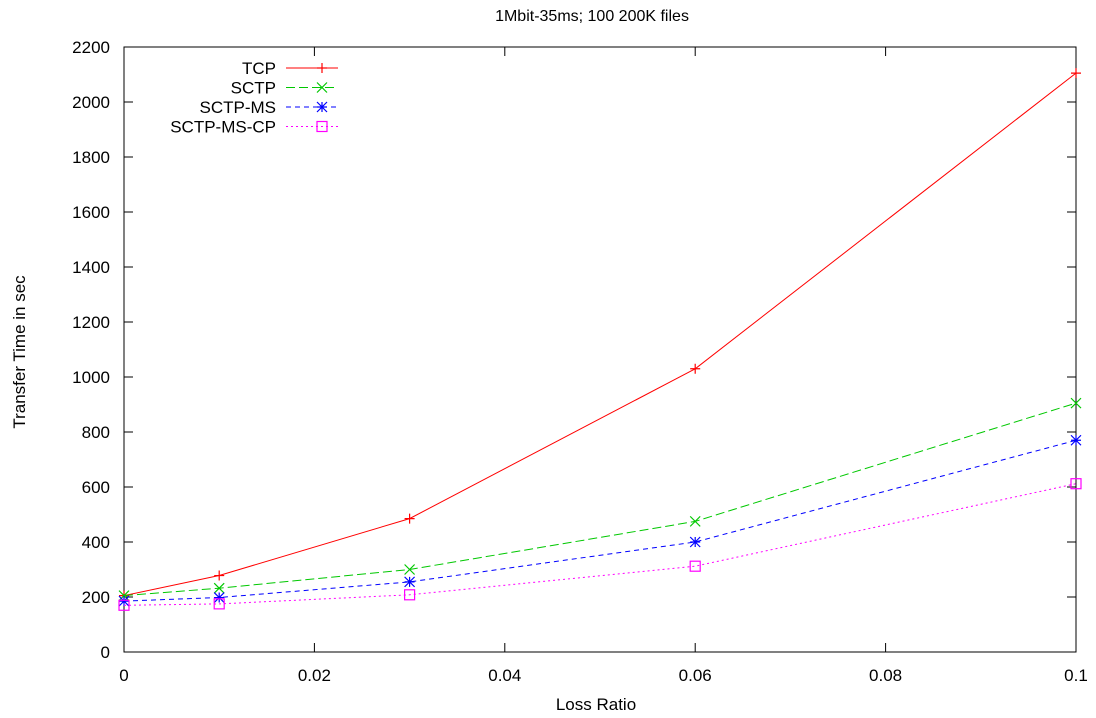 The image size is (1096, 718). What do you see at coordinates (259, 68) in the screenshot?
I see `legend-label: TCP` at bounding box center [259, 68].